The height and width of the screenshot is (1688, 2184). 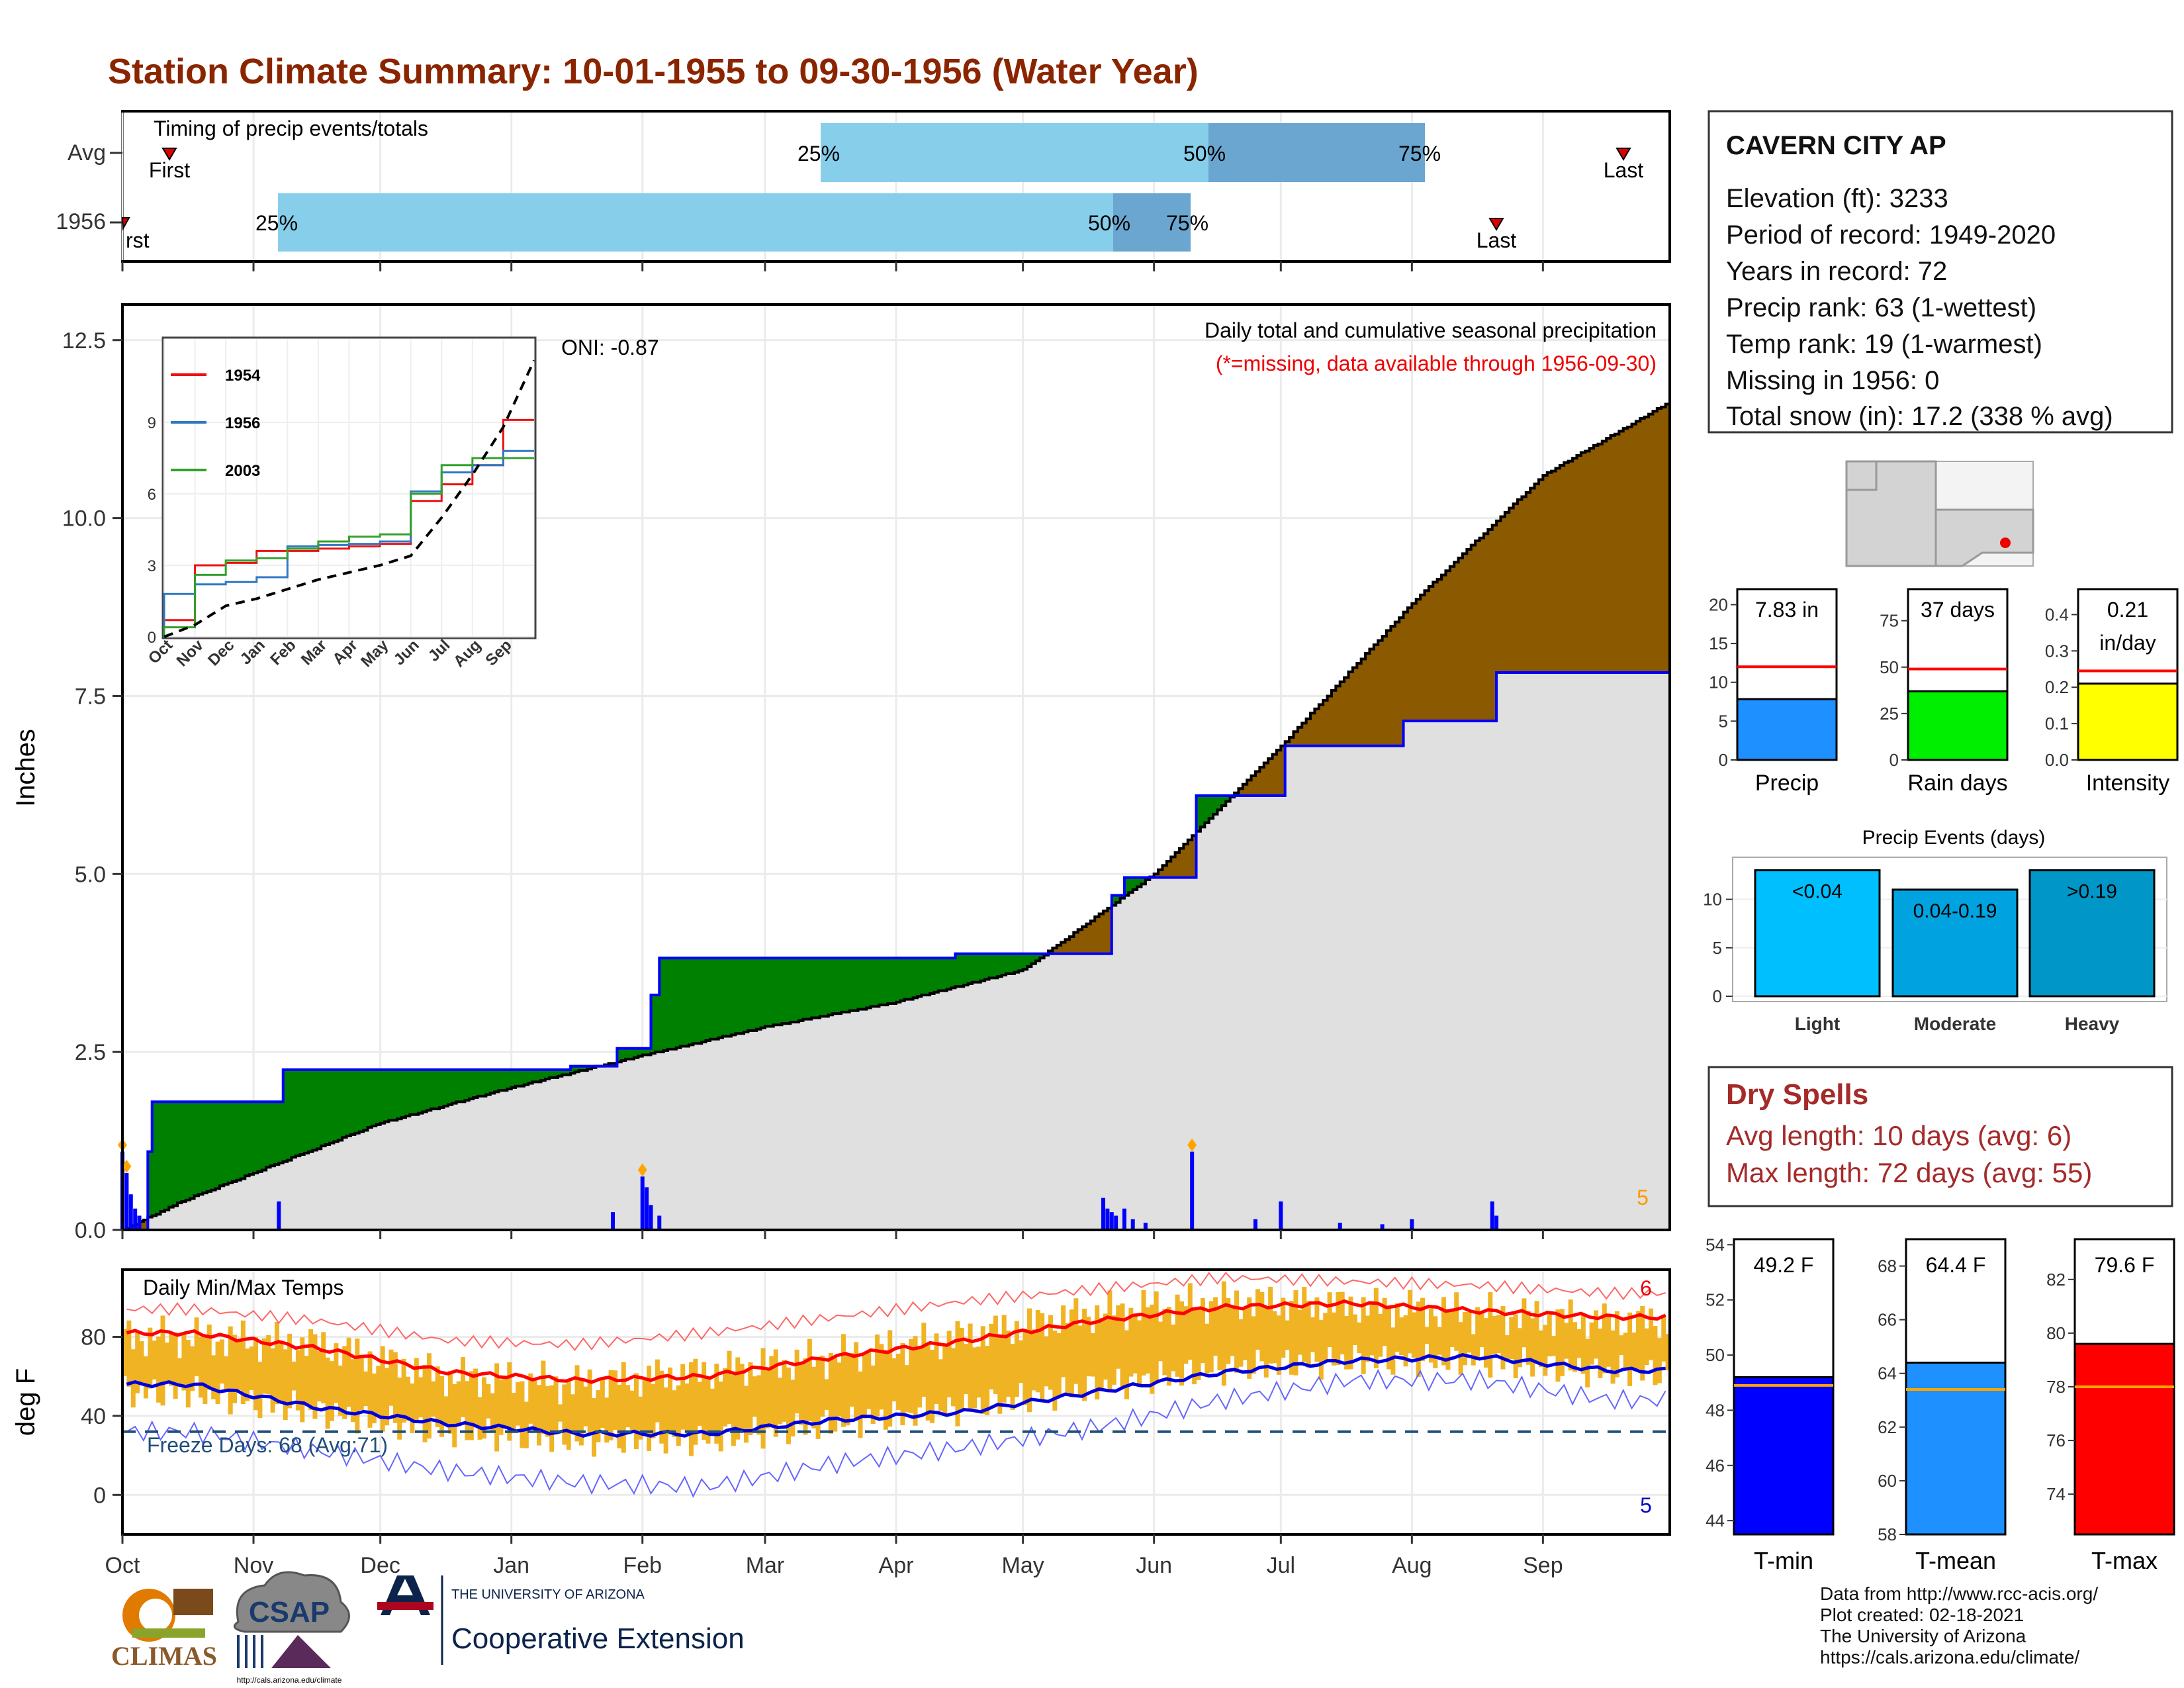 I want to click on temp-y-label: deg F, so click(x=26, y=1402).